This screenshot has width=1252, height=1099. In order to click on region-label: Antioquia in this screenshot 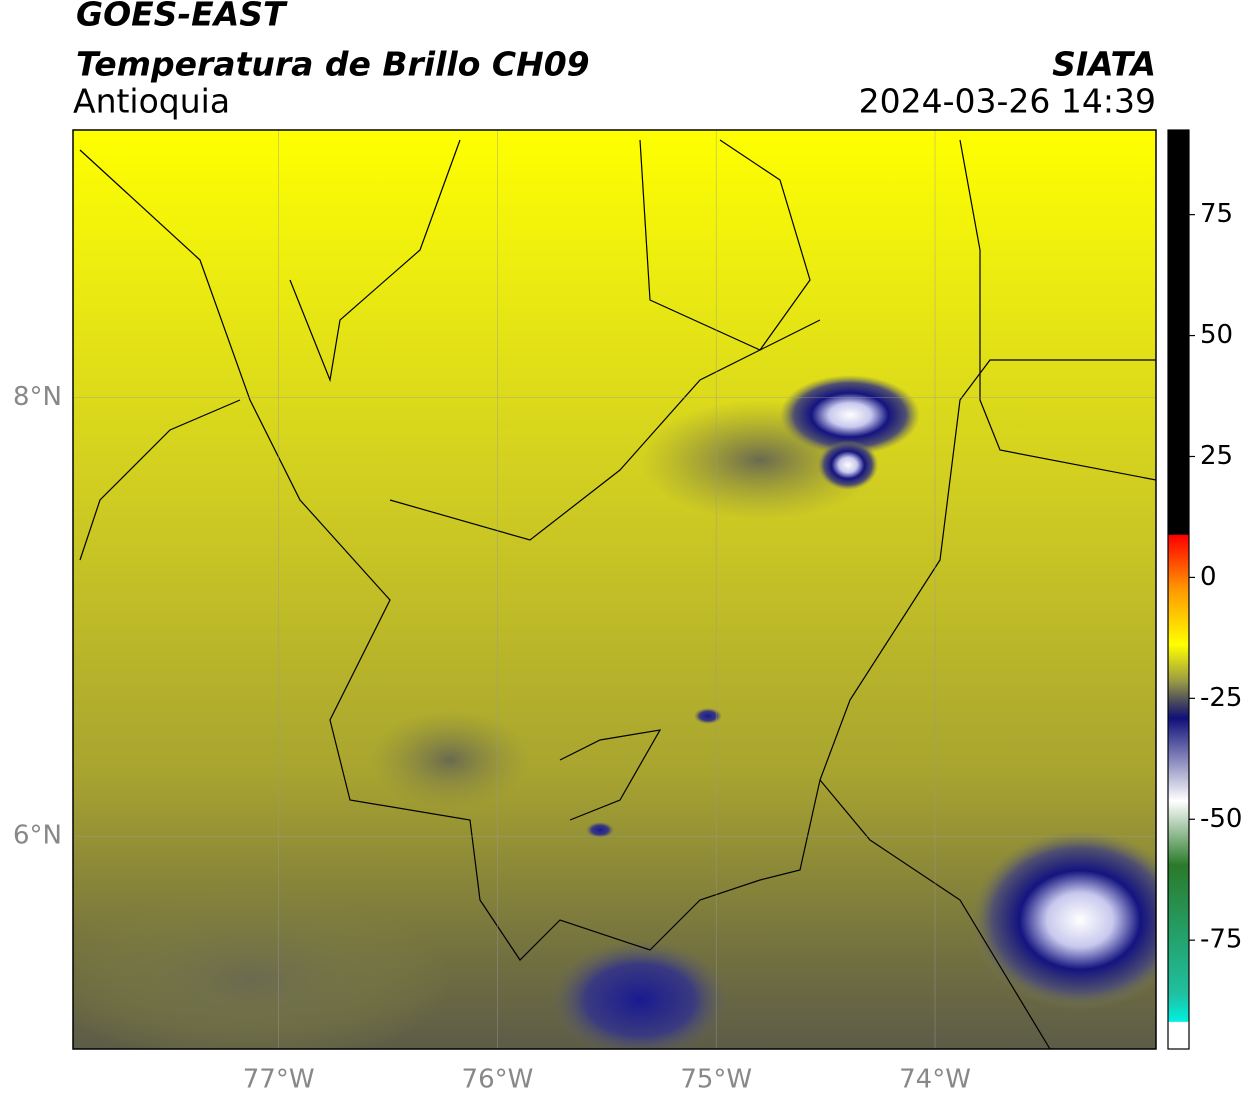, I will do `click(151, 101)`.